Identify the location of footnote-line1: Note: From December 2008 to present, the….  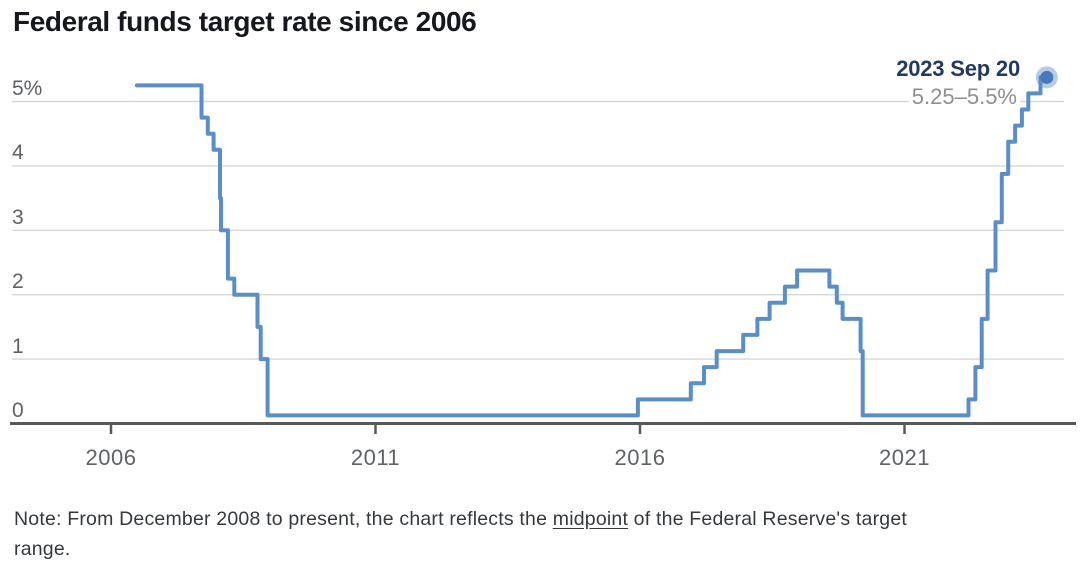
(519, 519).